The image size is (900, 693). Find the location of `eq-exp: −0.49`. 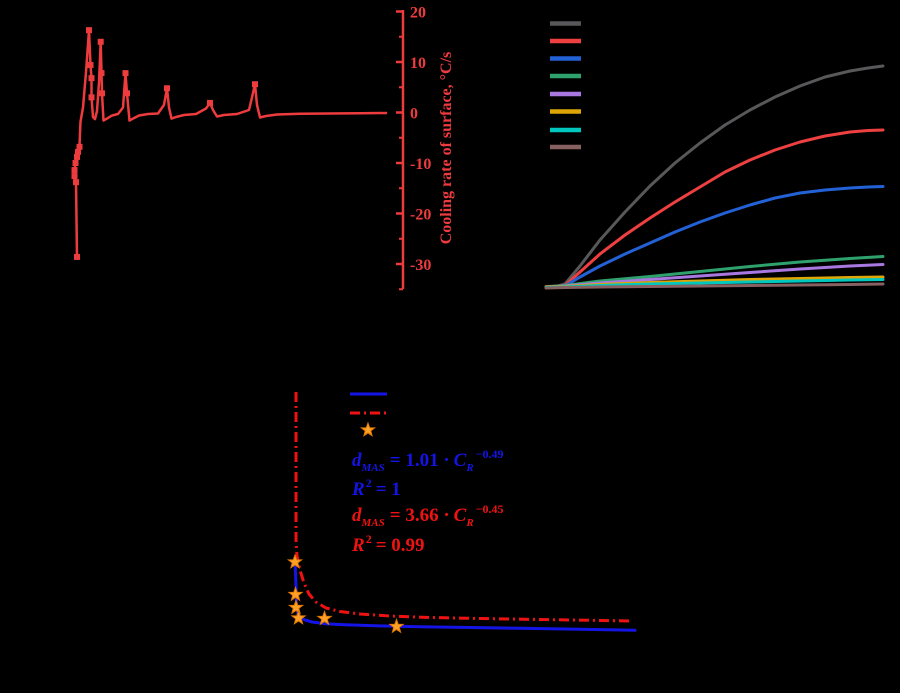

eq-exp: −0.49 is located at coordinates (489, 454).